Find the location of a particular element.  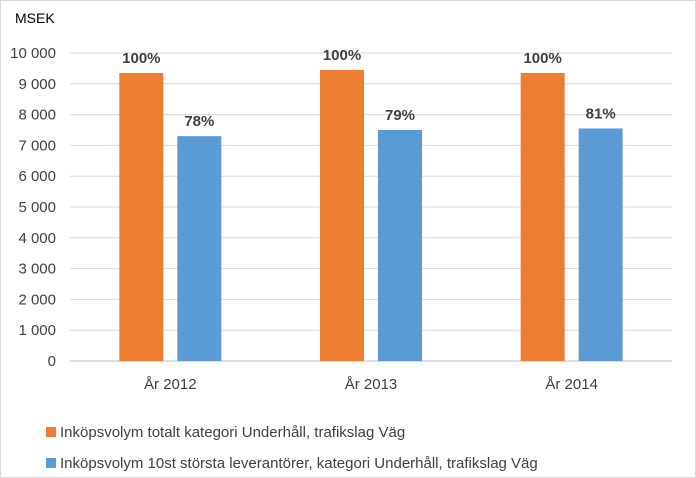

y-tick-label: 8 000 is located at coordinates (37, 115).